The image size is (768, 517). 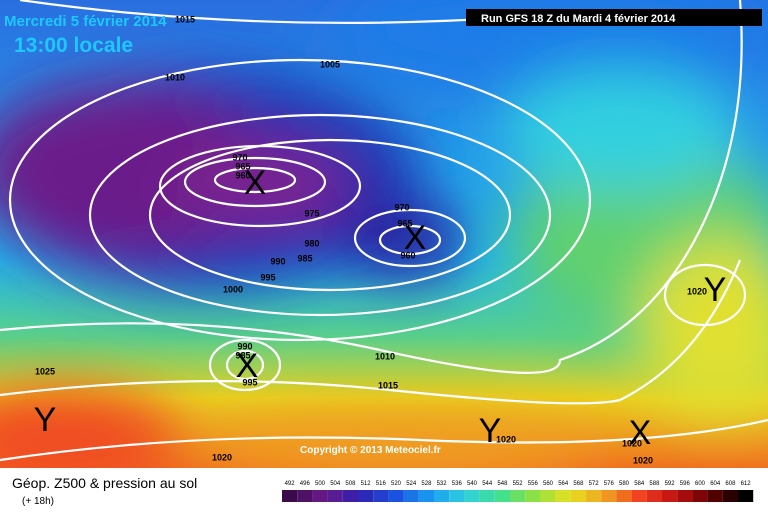 What do you see at coordinates (305, 484) in the screenshot?
I see `scale-label: 496` at bounding box center [305, 484].